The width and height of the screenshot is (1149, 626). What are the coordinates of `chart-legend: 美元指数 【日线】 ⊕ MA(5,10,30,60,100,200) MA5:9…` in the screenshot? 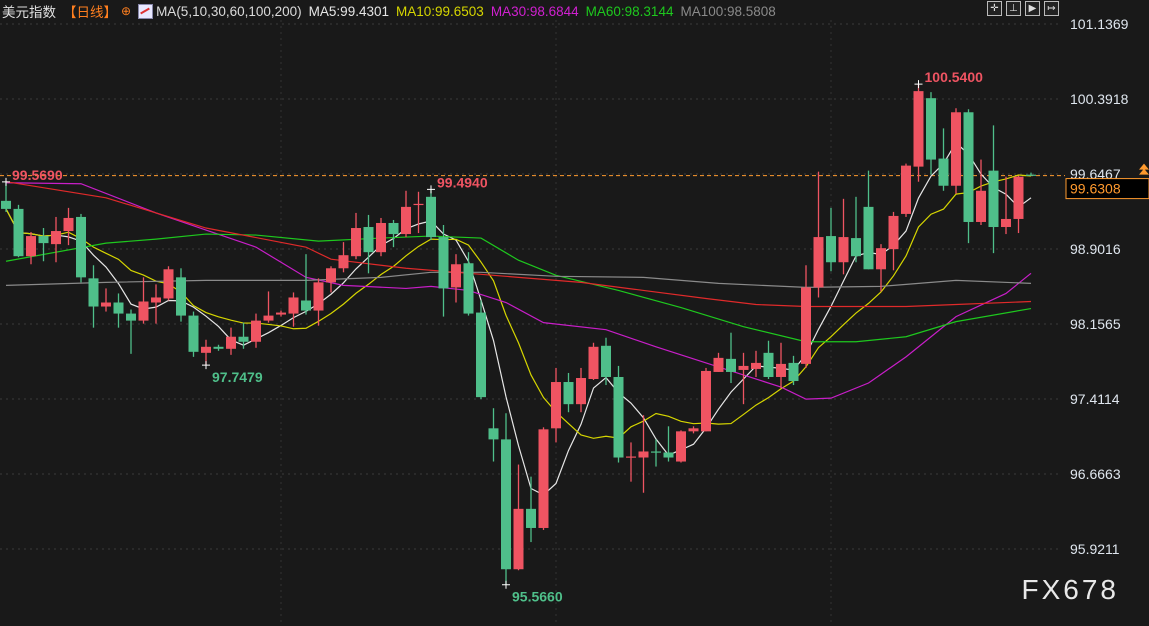 It's located at (392, 11).